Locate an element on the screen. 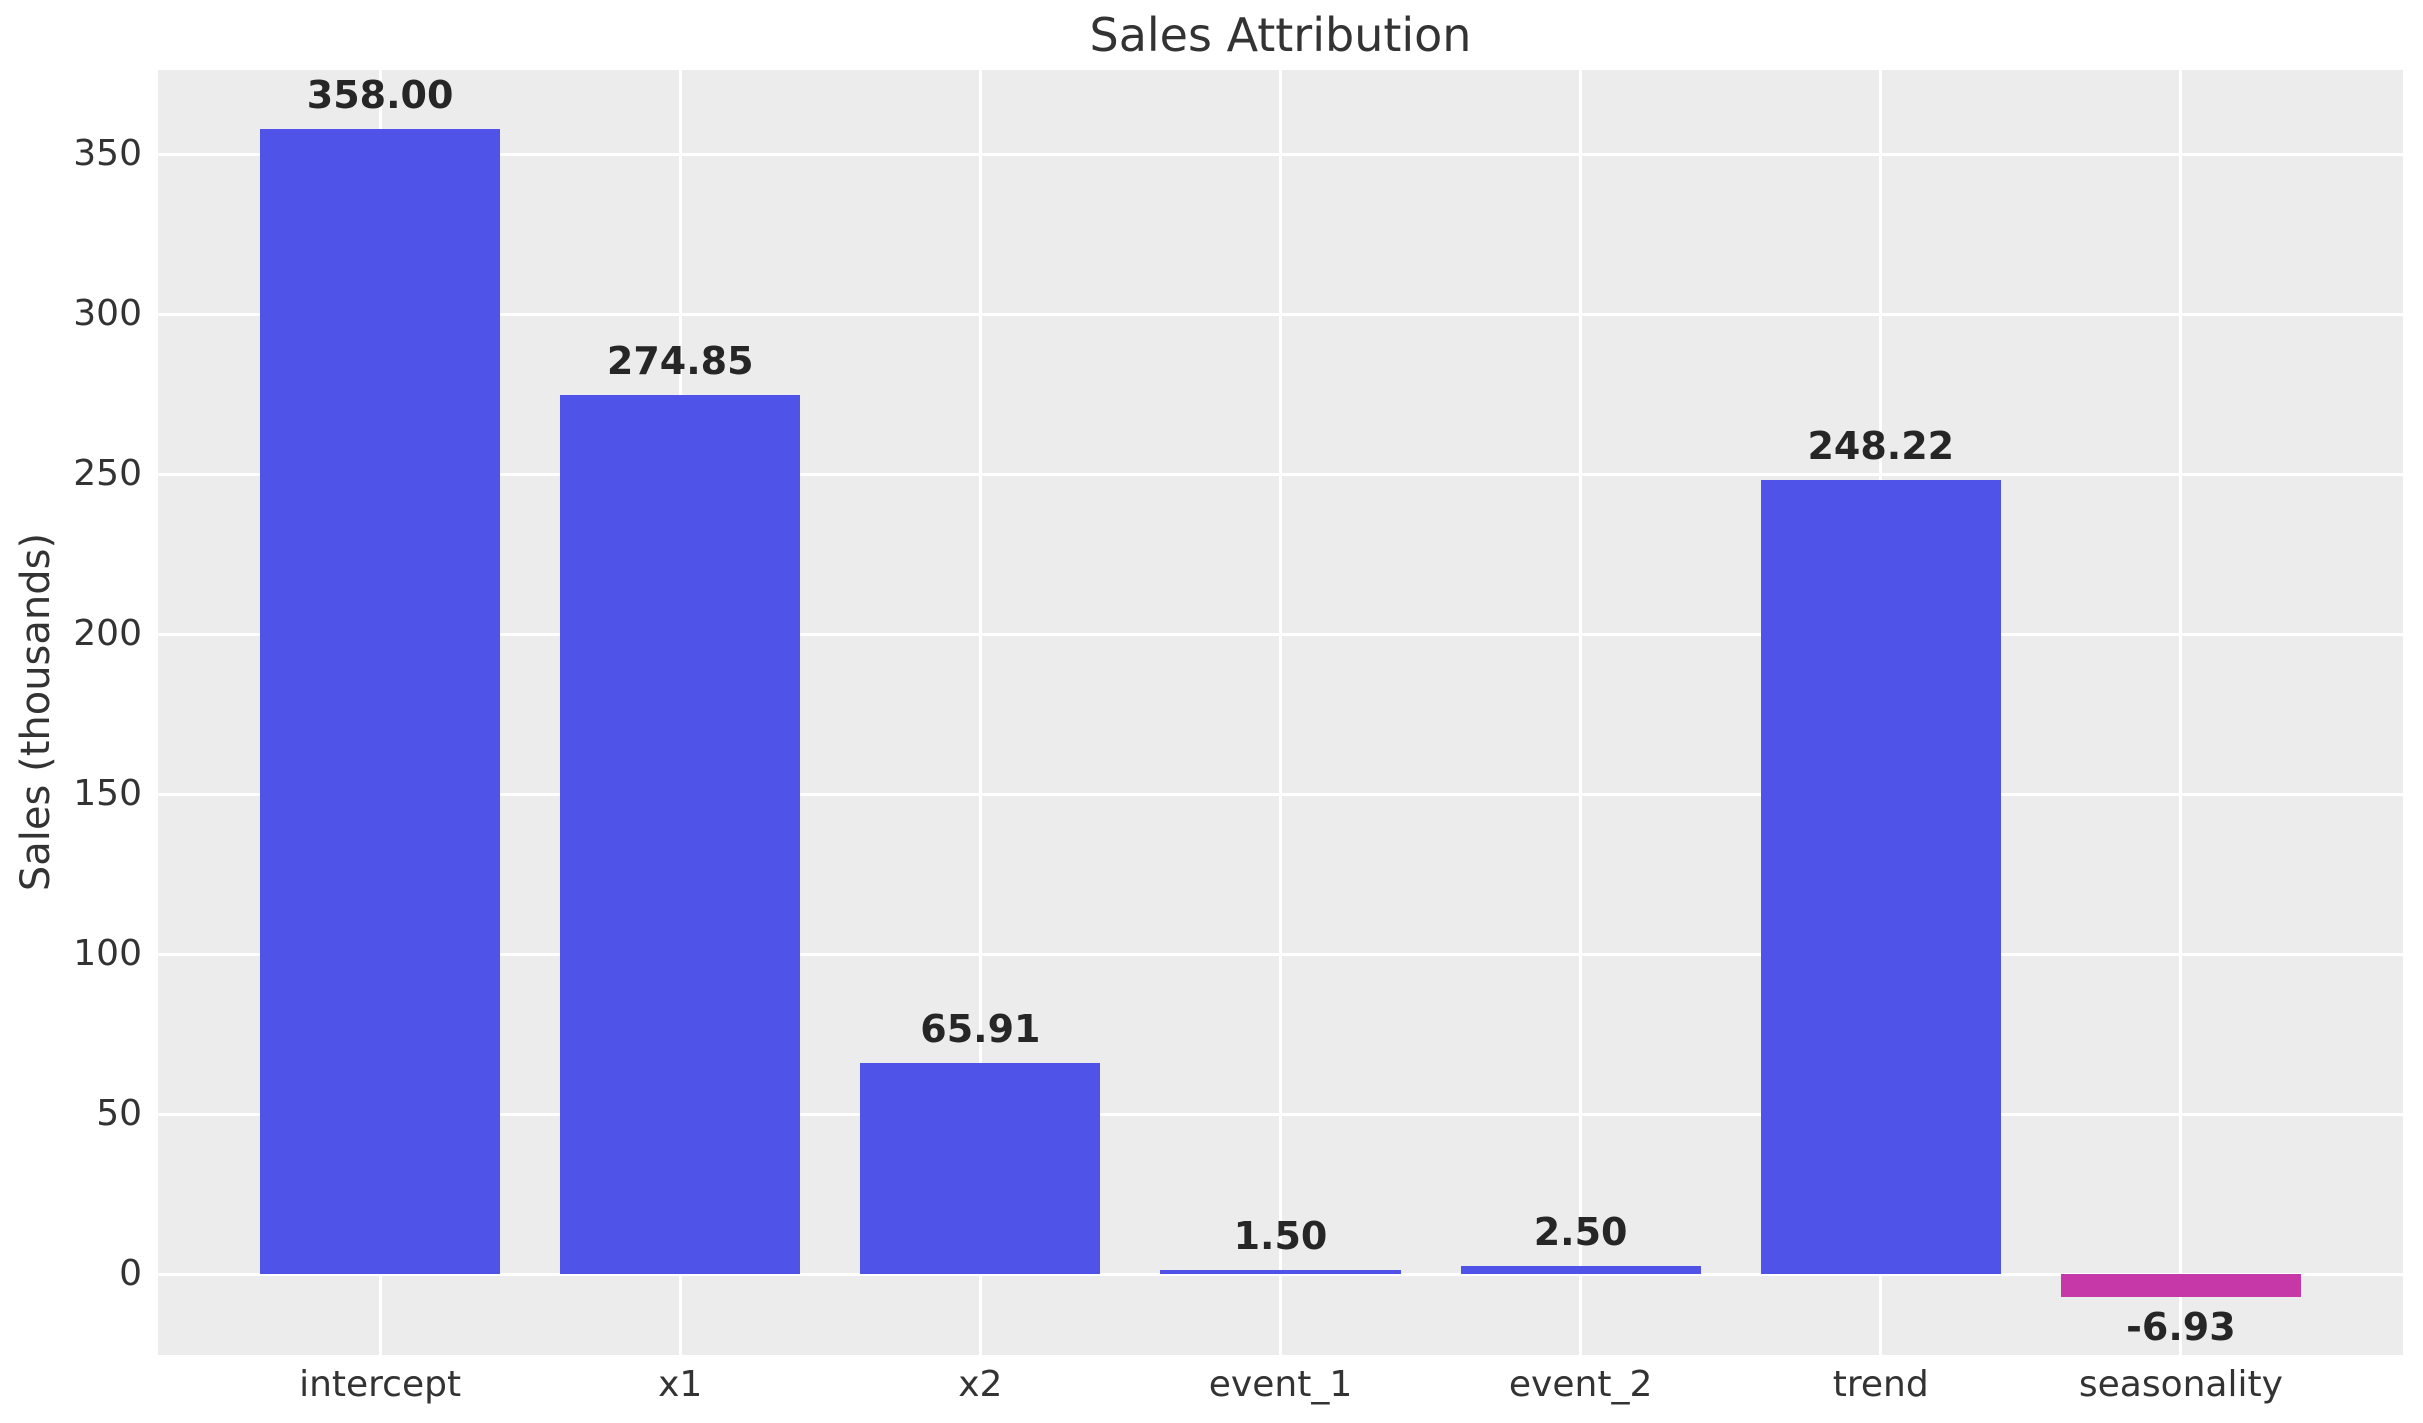 Image resolution: width=2423 pixels, height=1423 pixels. y-axis-label: Sales (thousands) is located at coordinates (36, 712).